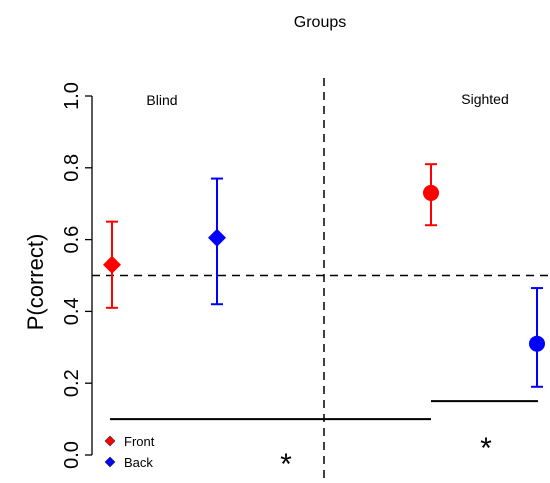  I want to click on significance-markers: * *, so click(324, 440).